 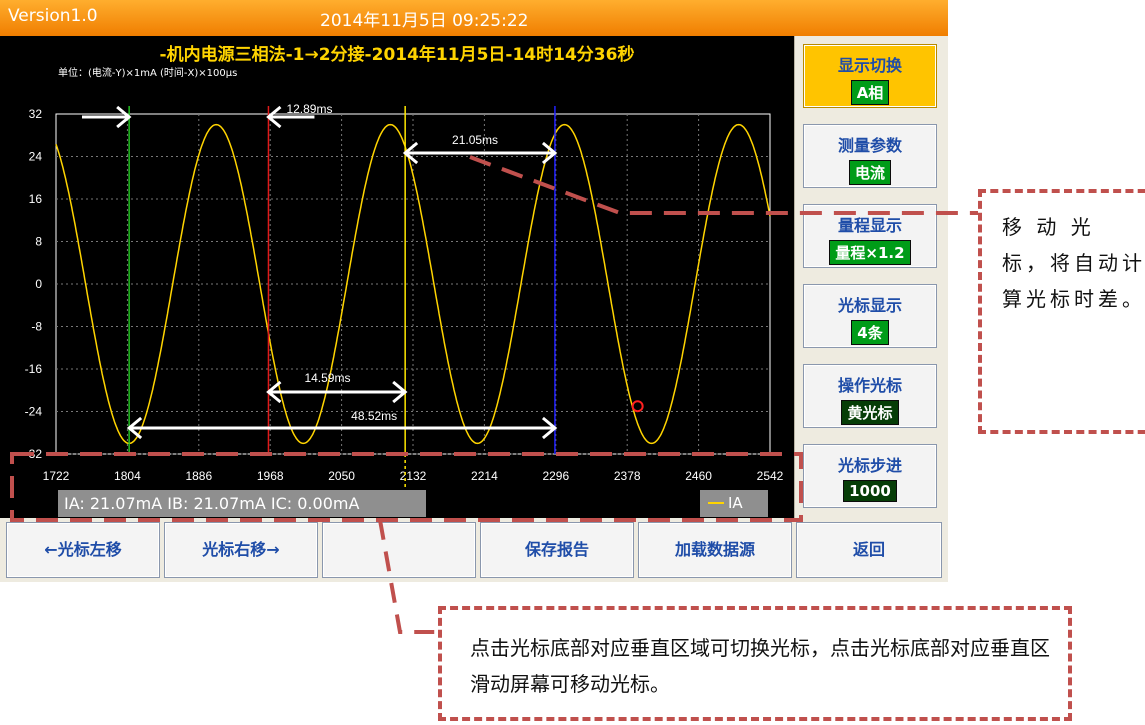 I want to click on cursor-right-button: 光标右移→, so click(x=241, y=550).